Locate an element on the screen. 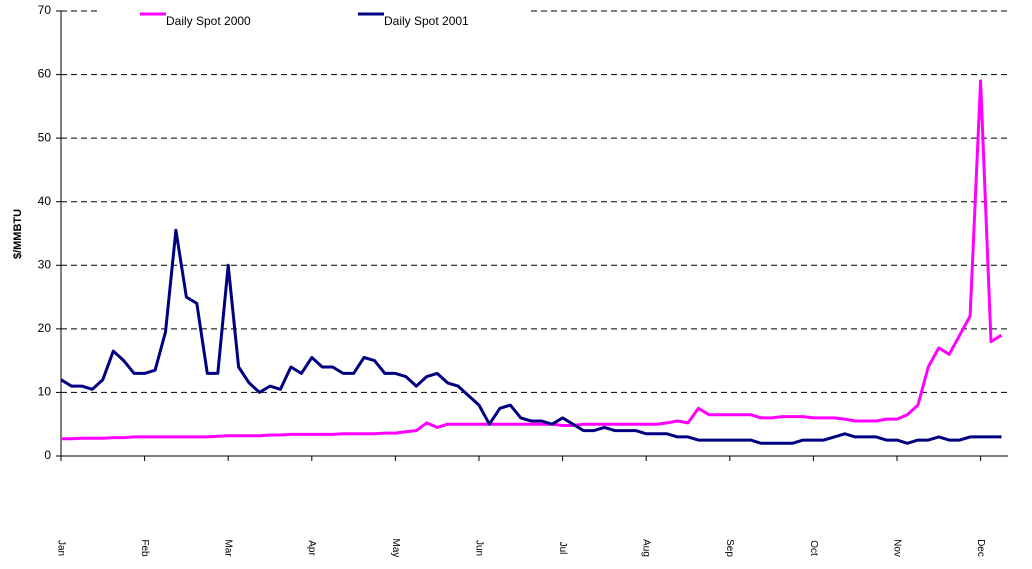  x-tick-label: Oct is located at coordinates (813, 548).